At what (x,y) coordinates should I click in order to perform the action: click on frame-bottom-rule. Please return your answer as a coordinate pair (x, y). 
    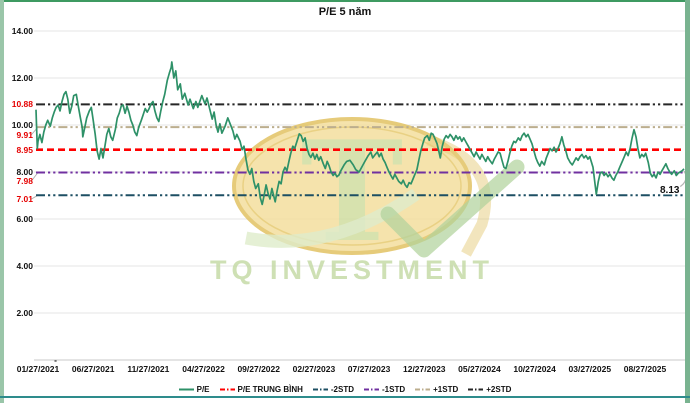
    Looking at the image, I should click on (345, 397).